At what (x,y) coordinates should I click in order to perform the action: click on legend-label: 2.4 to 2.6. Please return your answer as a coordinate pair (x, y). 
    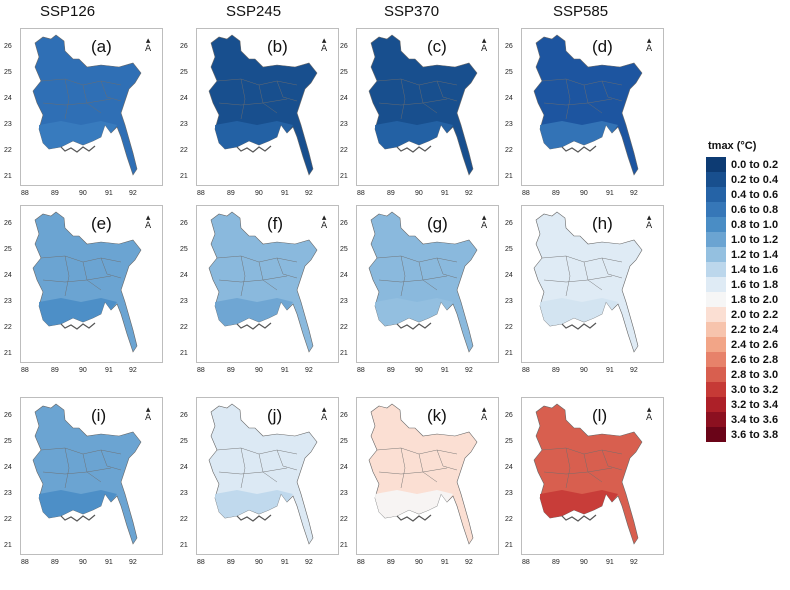
    Looking at the image, I should click on (755, 344).